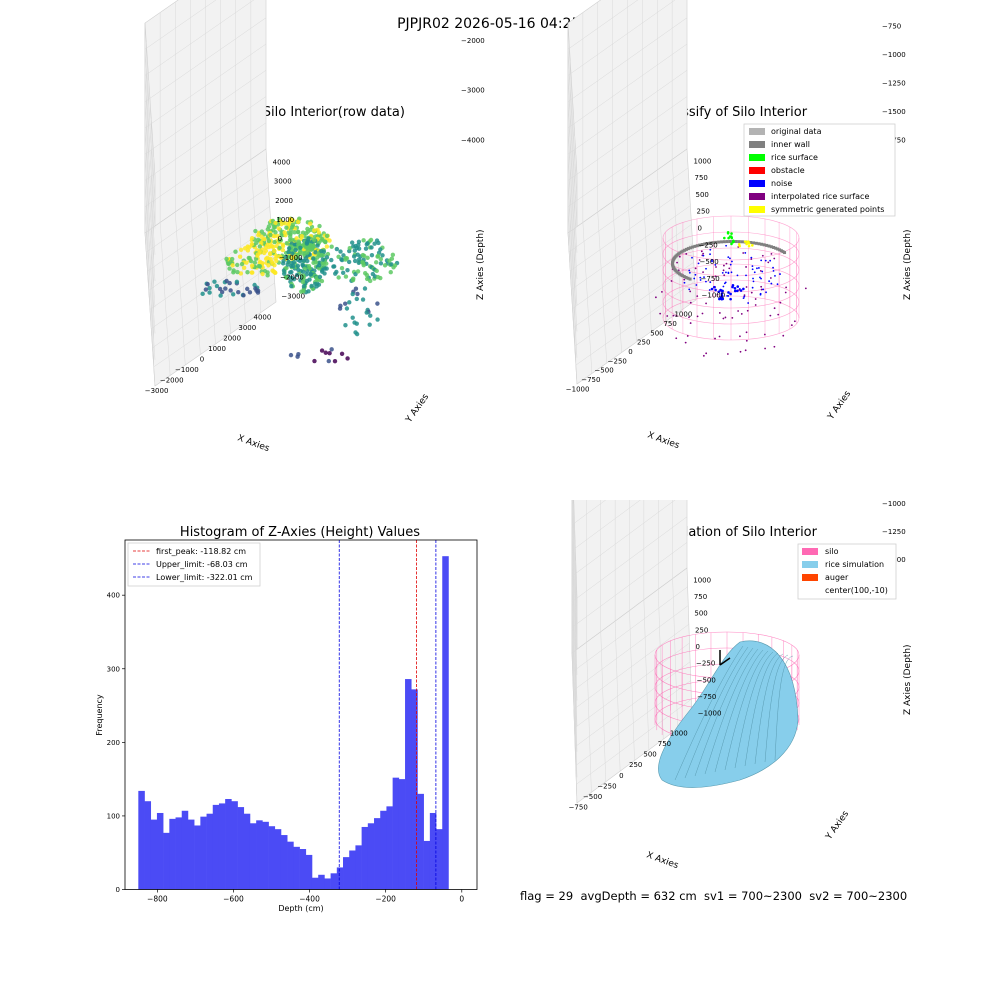 The width and height of the screenshot is (1000, 1000). Describe the element at coordinates (856, 590) in the screenshot. I see `legend-label: center(100,-10)` at that location.